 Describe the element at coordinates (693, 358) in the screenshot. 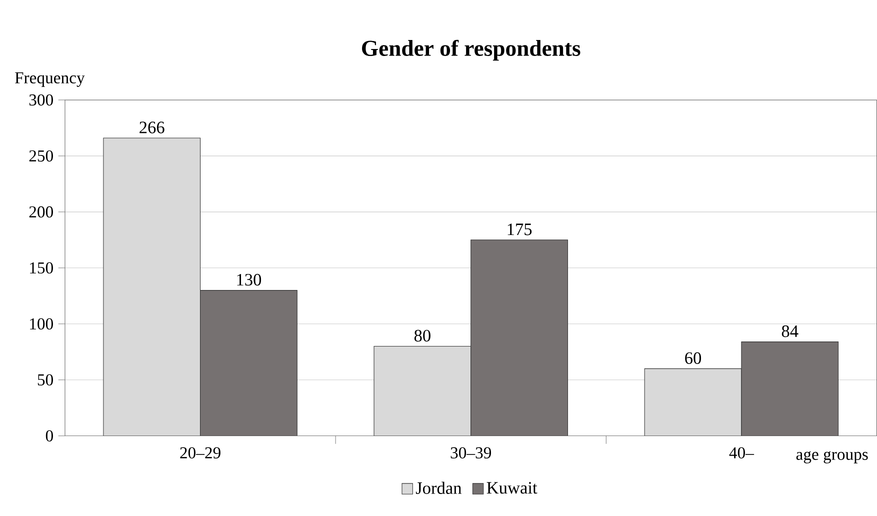

I see `data-label: 60` at that location.